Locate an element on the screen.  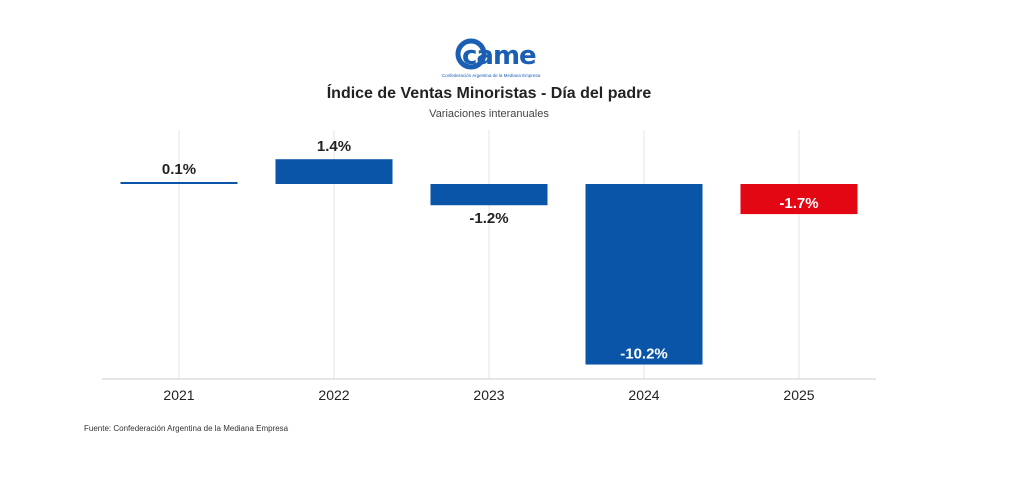
bar-2021 is located at coordinates (179, 183).